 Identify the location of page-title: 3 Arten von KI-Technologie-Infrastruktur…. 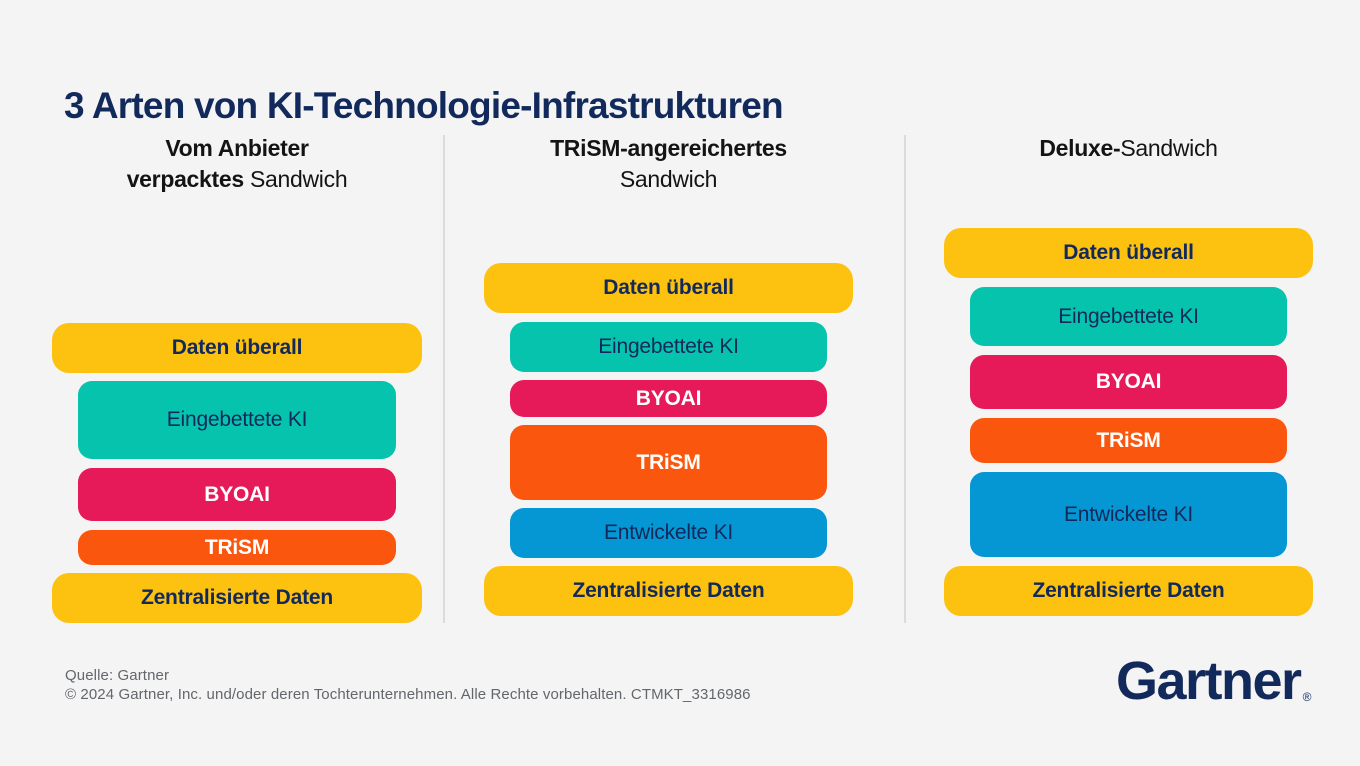
(424, 105).